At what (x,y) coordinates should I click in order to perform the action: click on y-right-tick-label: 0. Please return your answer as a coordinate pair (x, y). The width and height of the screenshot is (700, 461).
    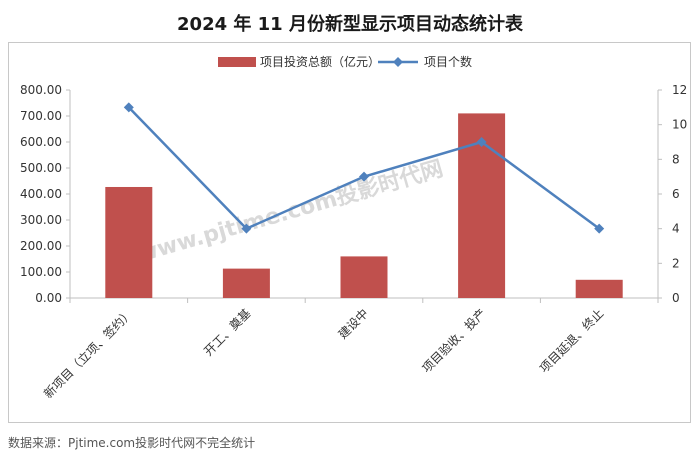
    Looking at the image, I should click on (676, 298).